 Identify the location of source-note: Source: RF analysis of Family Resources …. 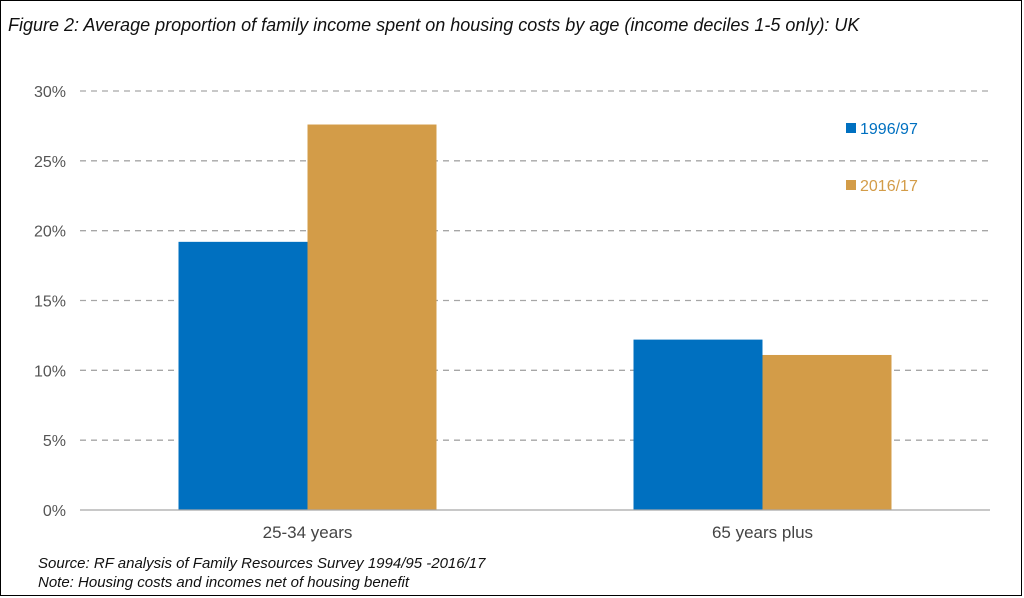
(262, 563).